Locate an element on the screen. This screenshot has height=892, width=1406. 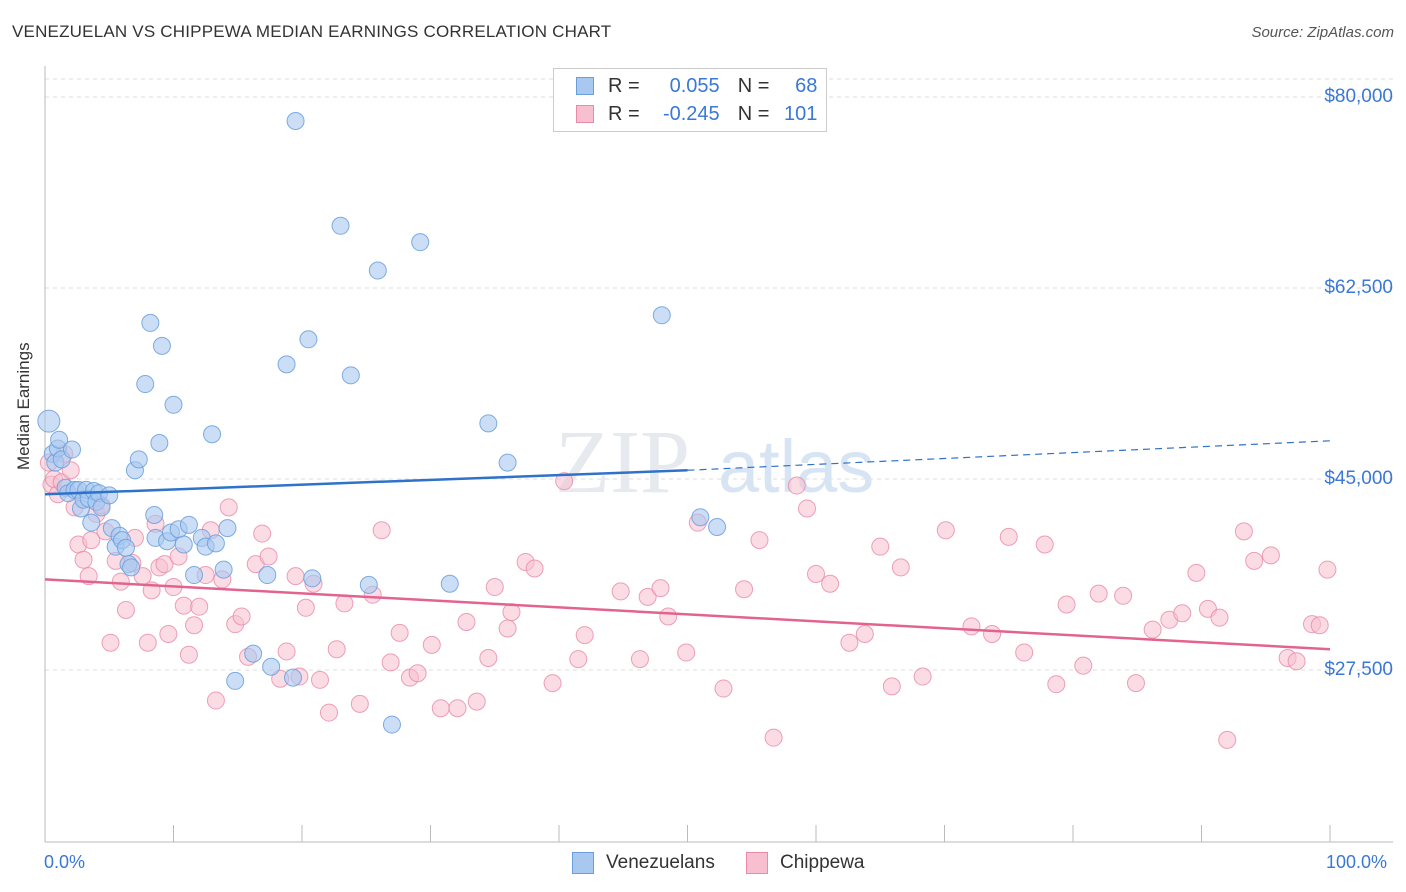
venezuelans-trend-line is located at coordinates (366, 482).